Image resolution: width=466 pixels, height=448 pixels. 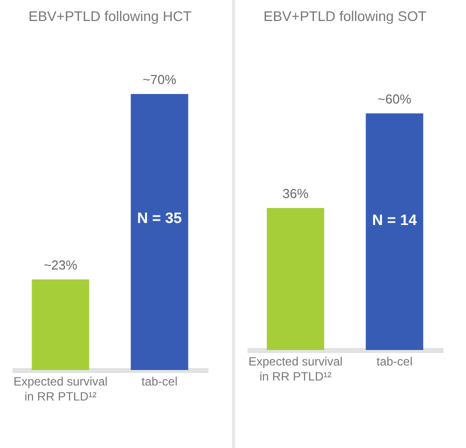 What do you see at coordinates (110, 16) in the screenshot?
I see `chart-title: EBV+PTLD following HCT` at bounding box center [110, 16].